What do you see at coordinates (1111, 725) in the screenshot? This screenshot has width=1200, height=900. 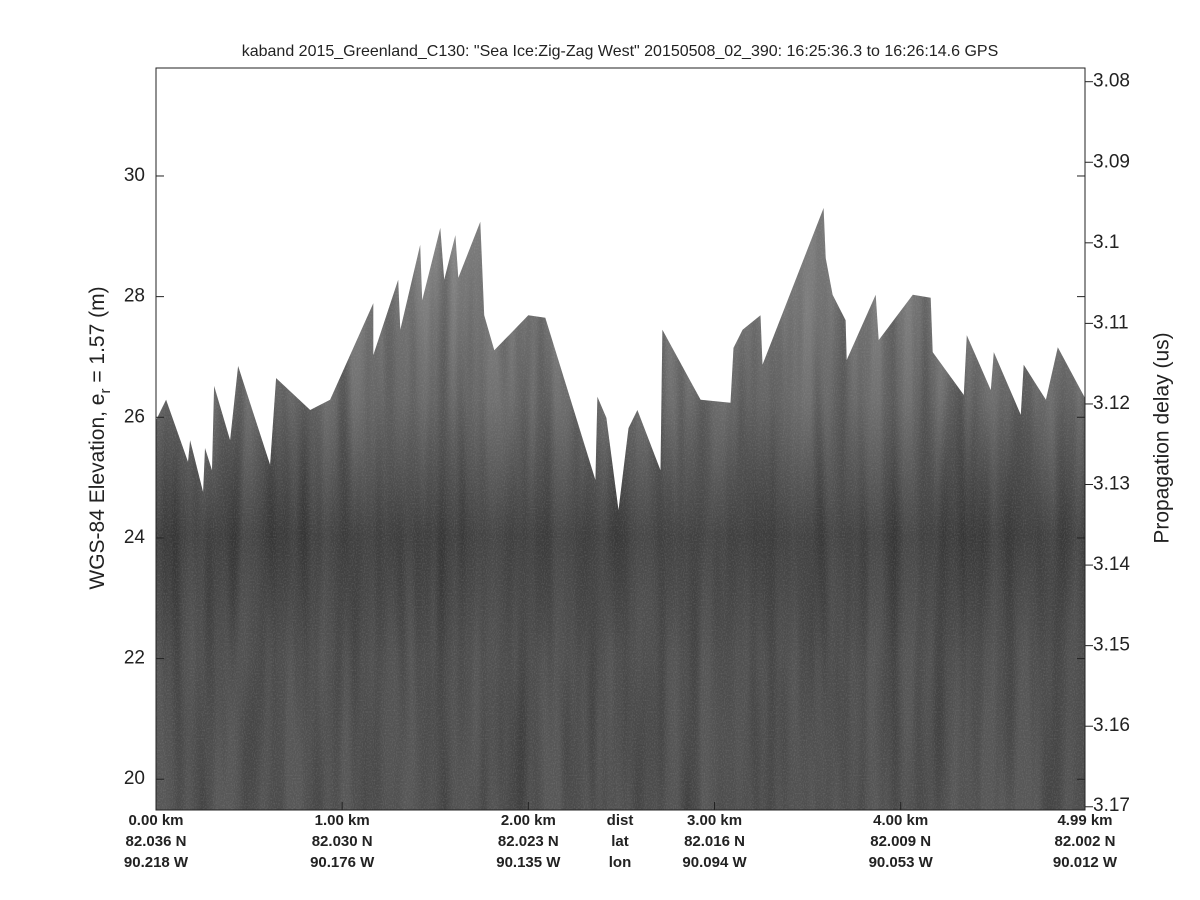 I see `y2-tick-label: 3.16` at bounding box center [1111, 725].